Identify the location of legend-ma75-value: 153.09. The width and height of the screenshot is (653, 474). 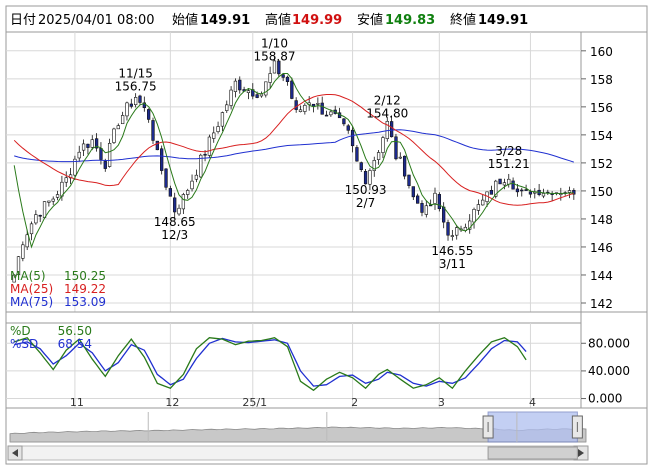
(85, 302).